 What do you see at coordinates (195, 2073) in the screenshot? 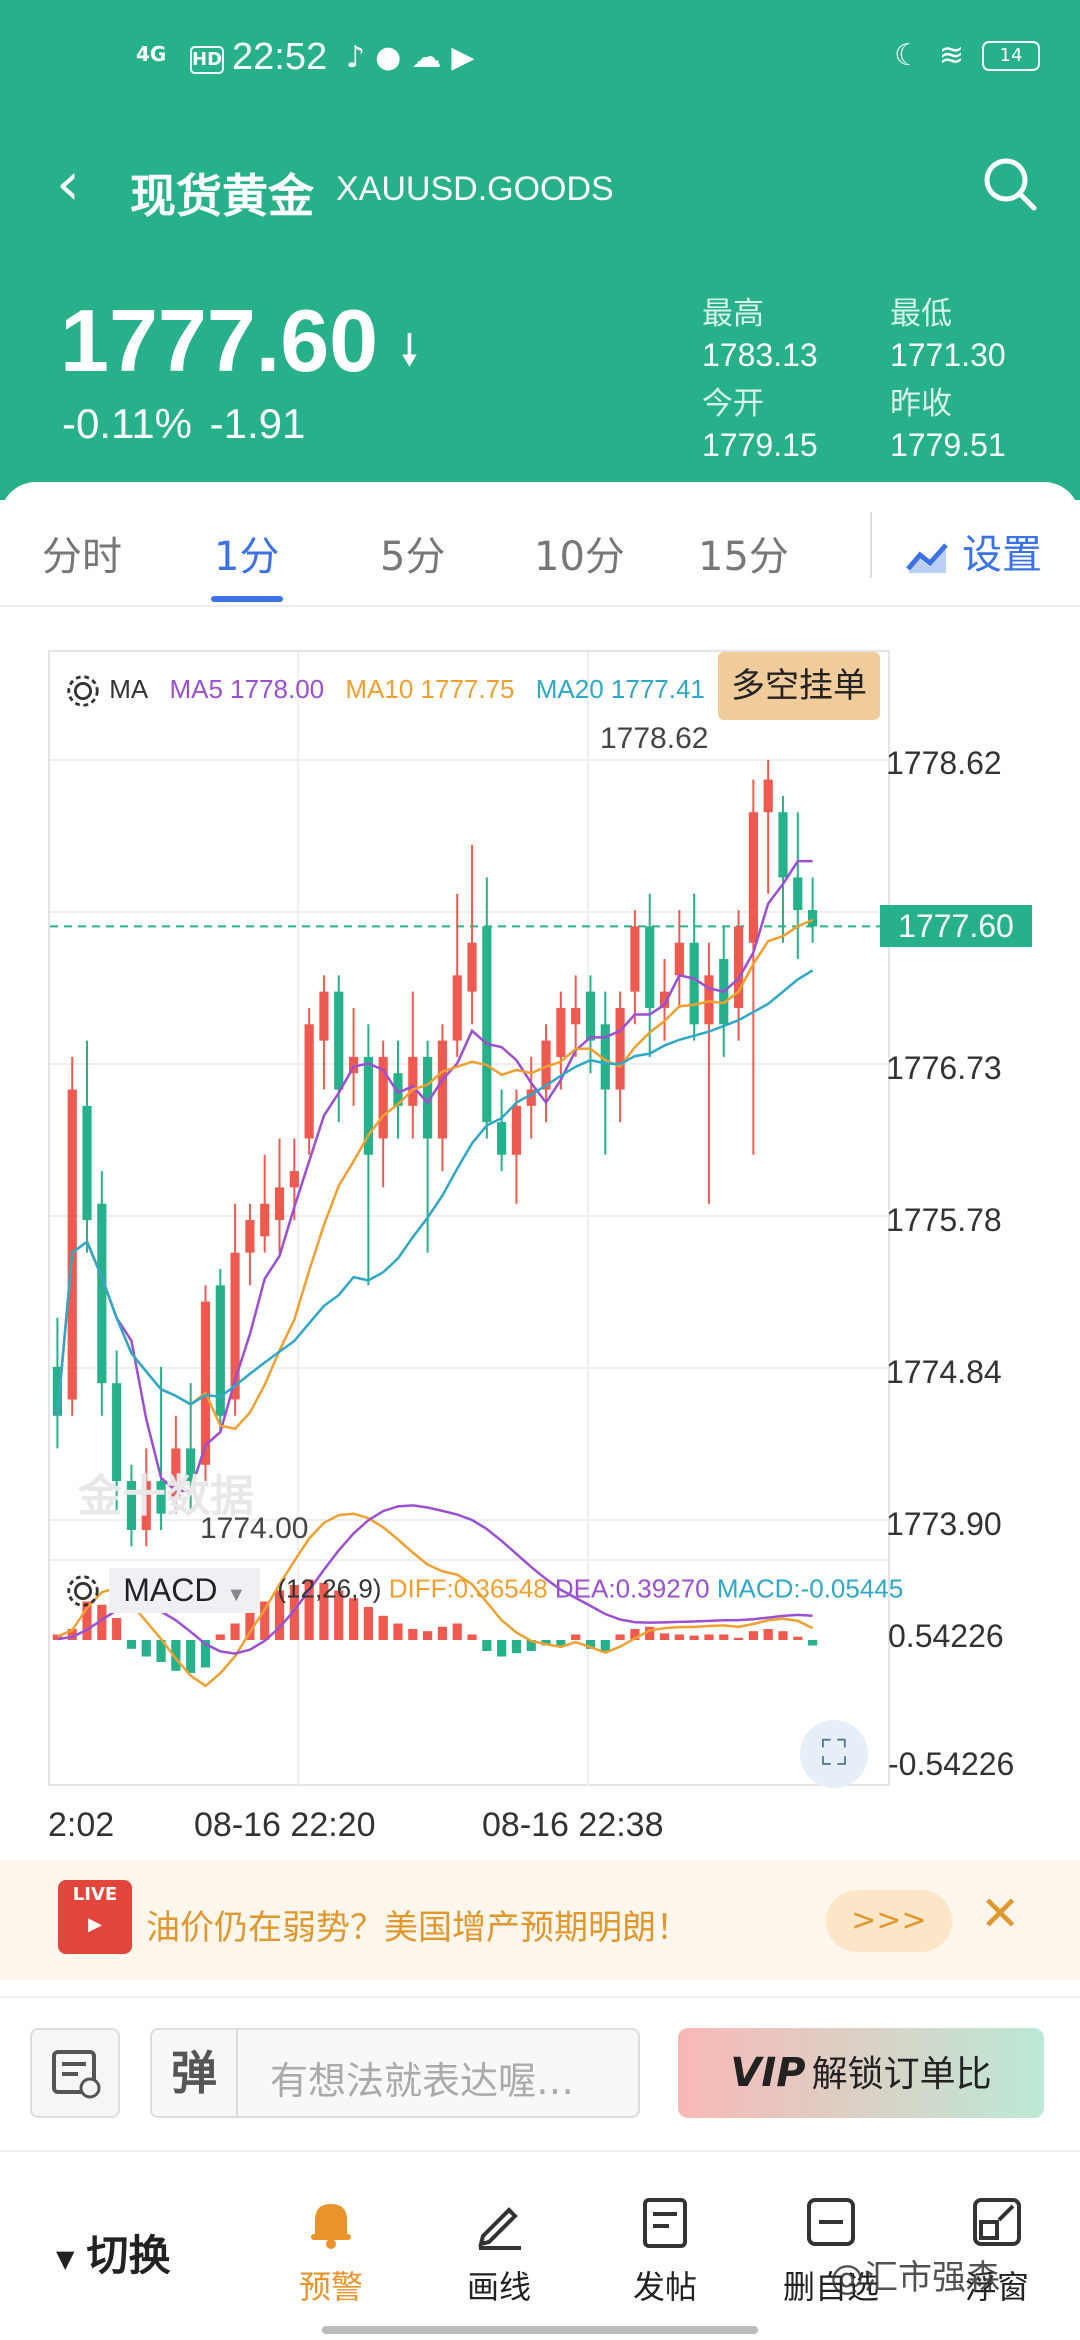
I see `quick-reply-icon: 弹` at bounding box center [195, 2073].